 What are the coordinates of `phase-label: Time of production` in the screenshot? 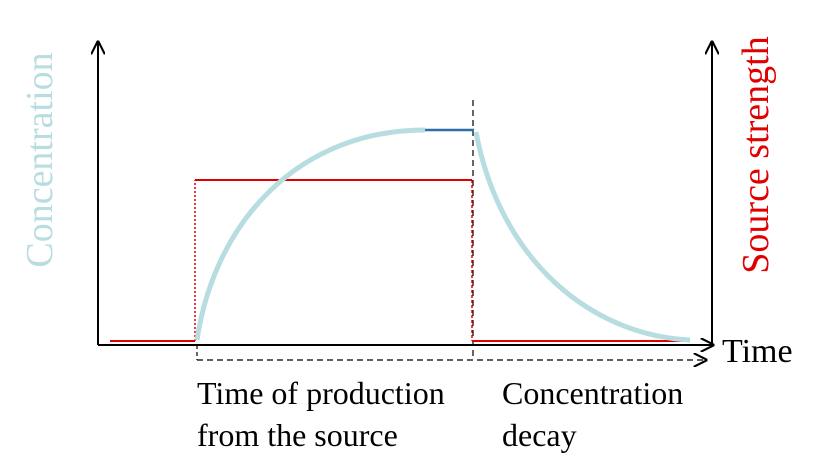 It's located at (321, 393).